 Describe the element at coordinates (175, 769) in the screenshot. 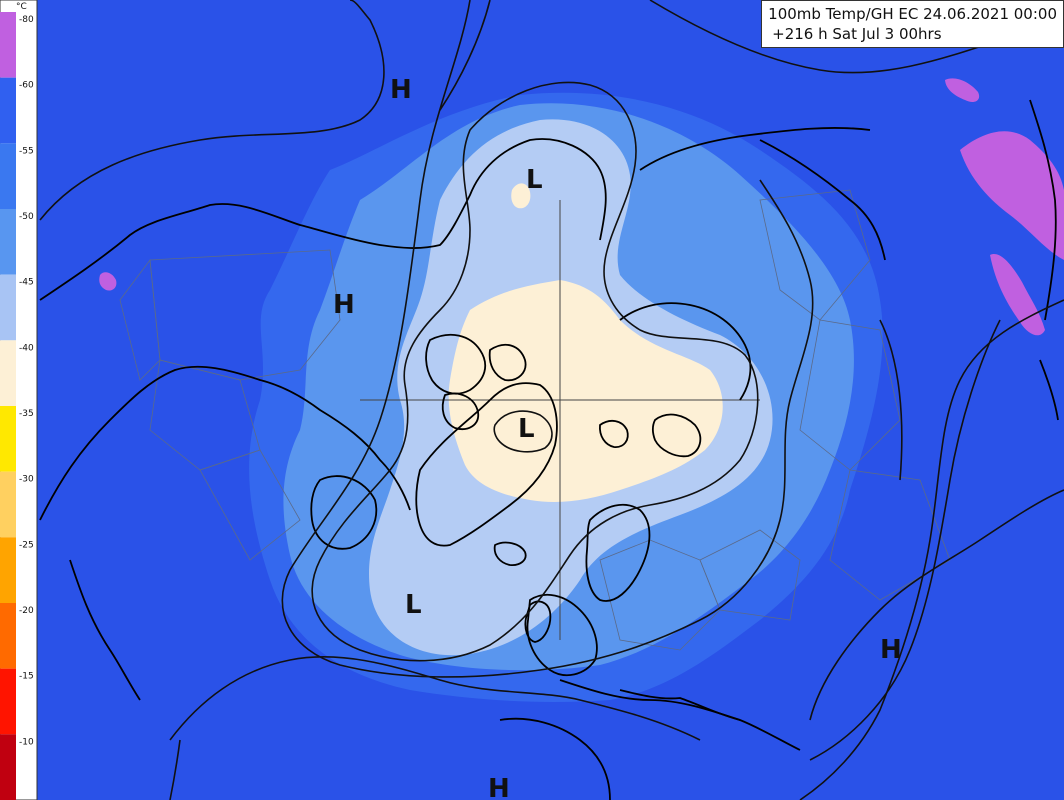

I see `contour-south-edge` at that location.